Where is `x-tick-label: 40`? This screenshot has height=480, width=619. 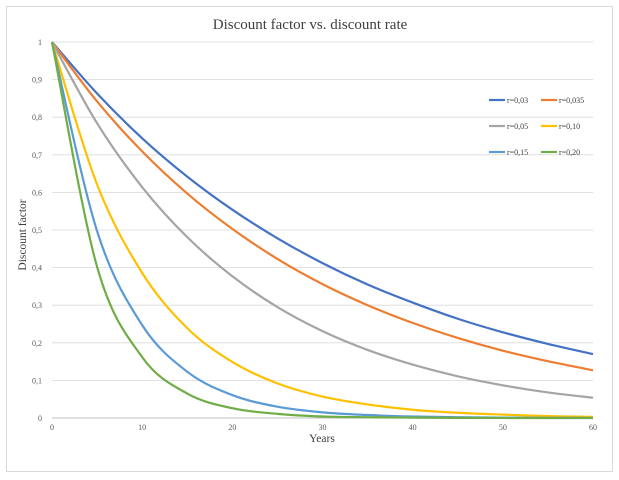
x-tick-label: 40 is located at coordinates (413, 427).